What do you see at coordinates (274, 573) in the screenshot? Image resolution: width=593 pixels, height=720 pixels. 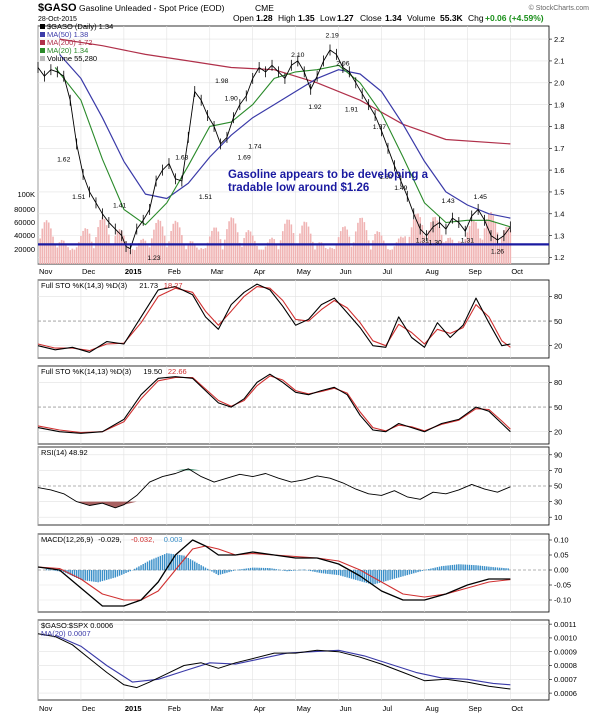 I see `macd-line` at bounding box center [274, 573].